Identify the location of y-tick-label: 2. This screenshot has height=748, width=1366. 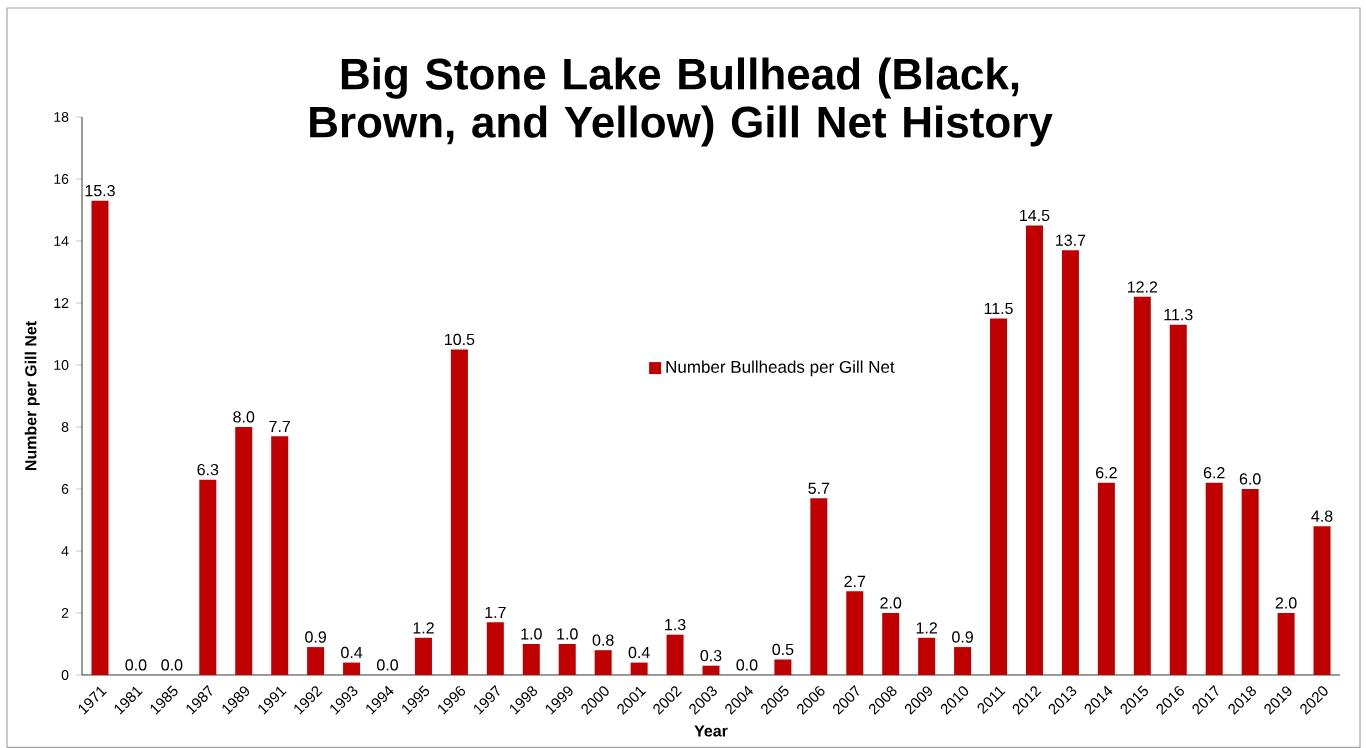
(65, 613).